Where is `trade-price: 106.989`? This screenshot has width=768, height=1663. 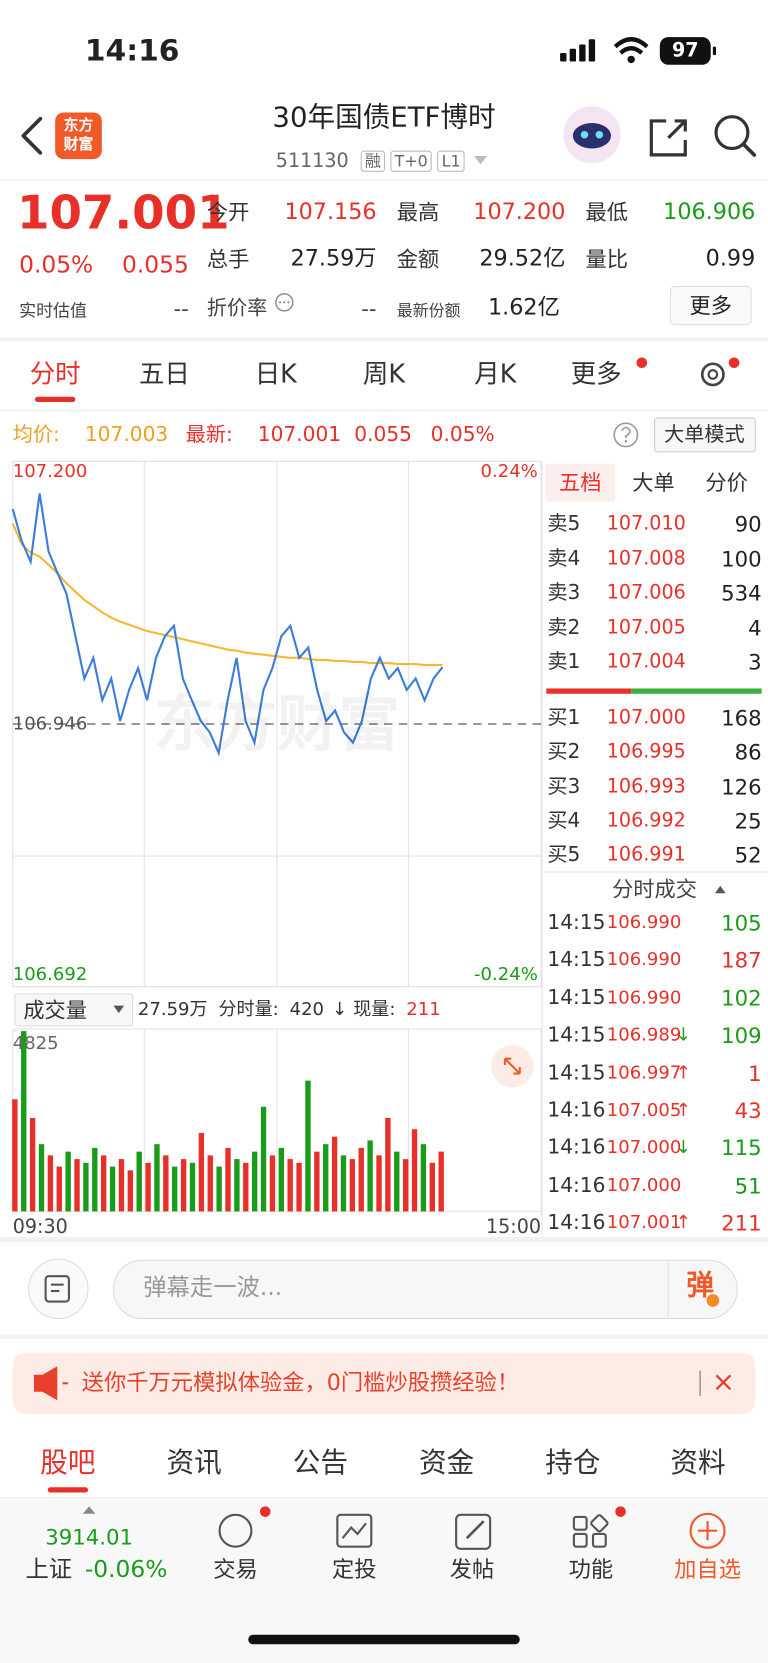 trade-price: 106.989 is located at coordinates (644, 1035).